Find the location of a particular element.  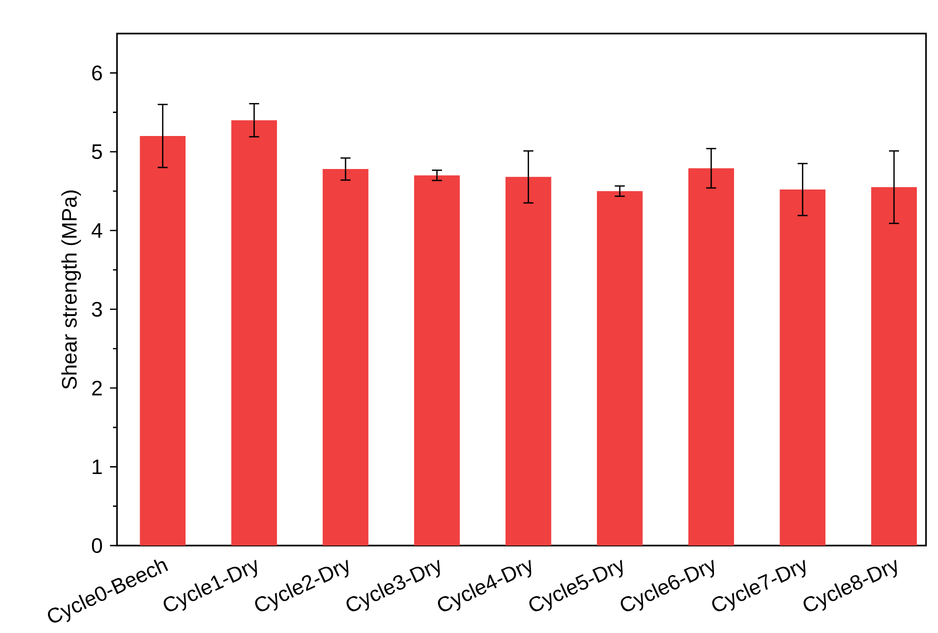

y-tick-label: 5 is located at coordinates (97, 152).